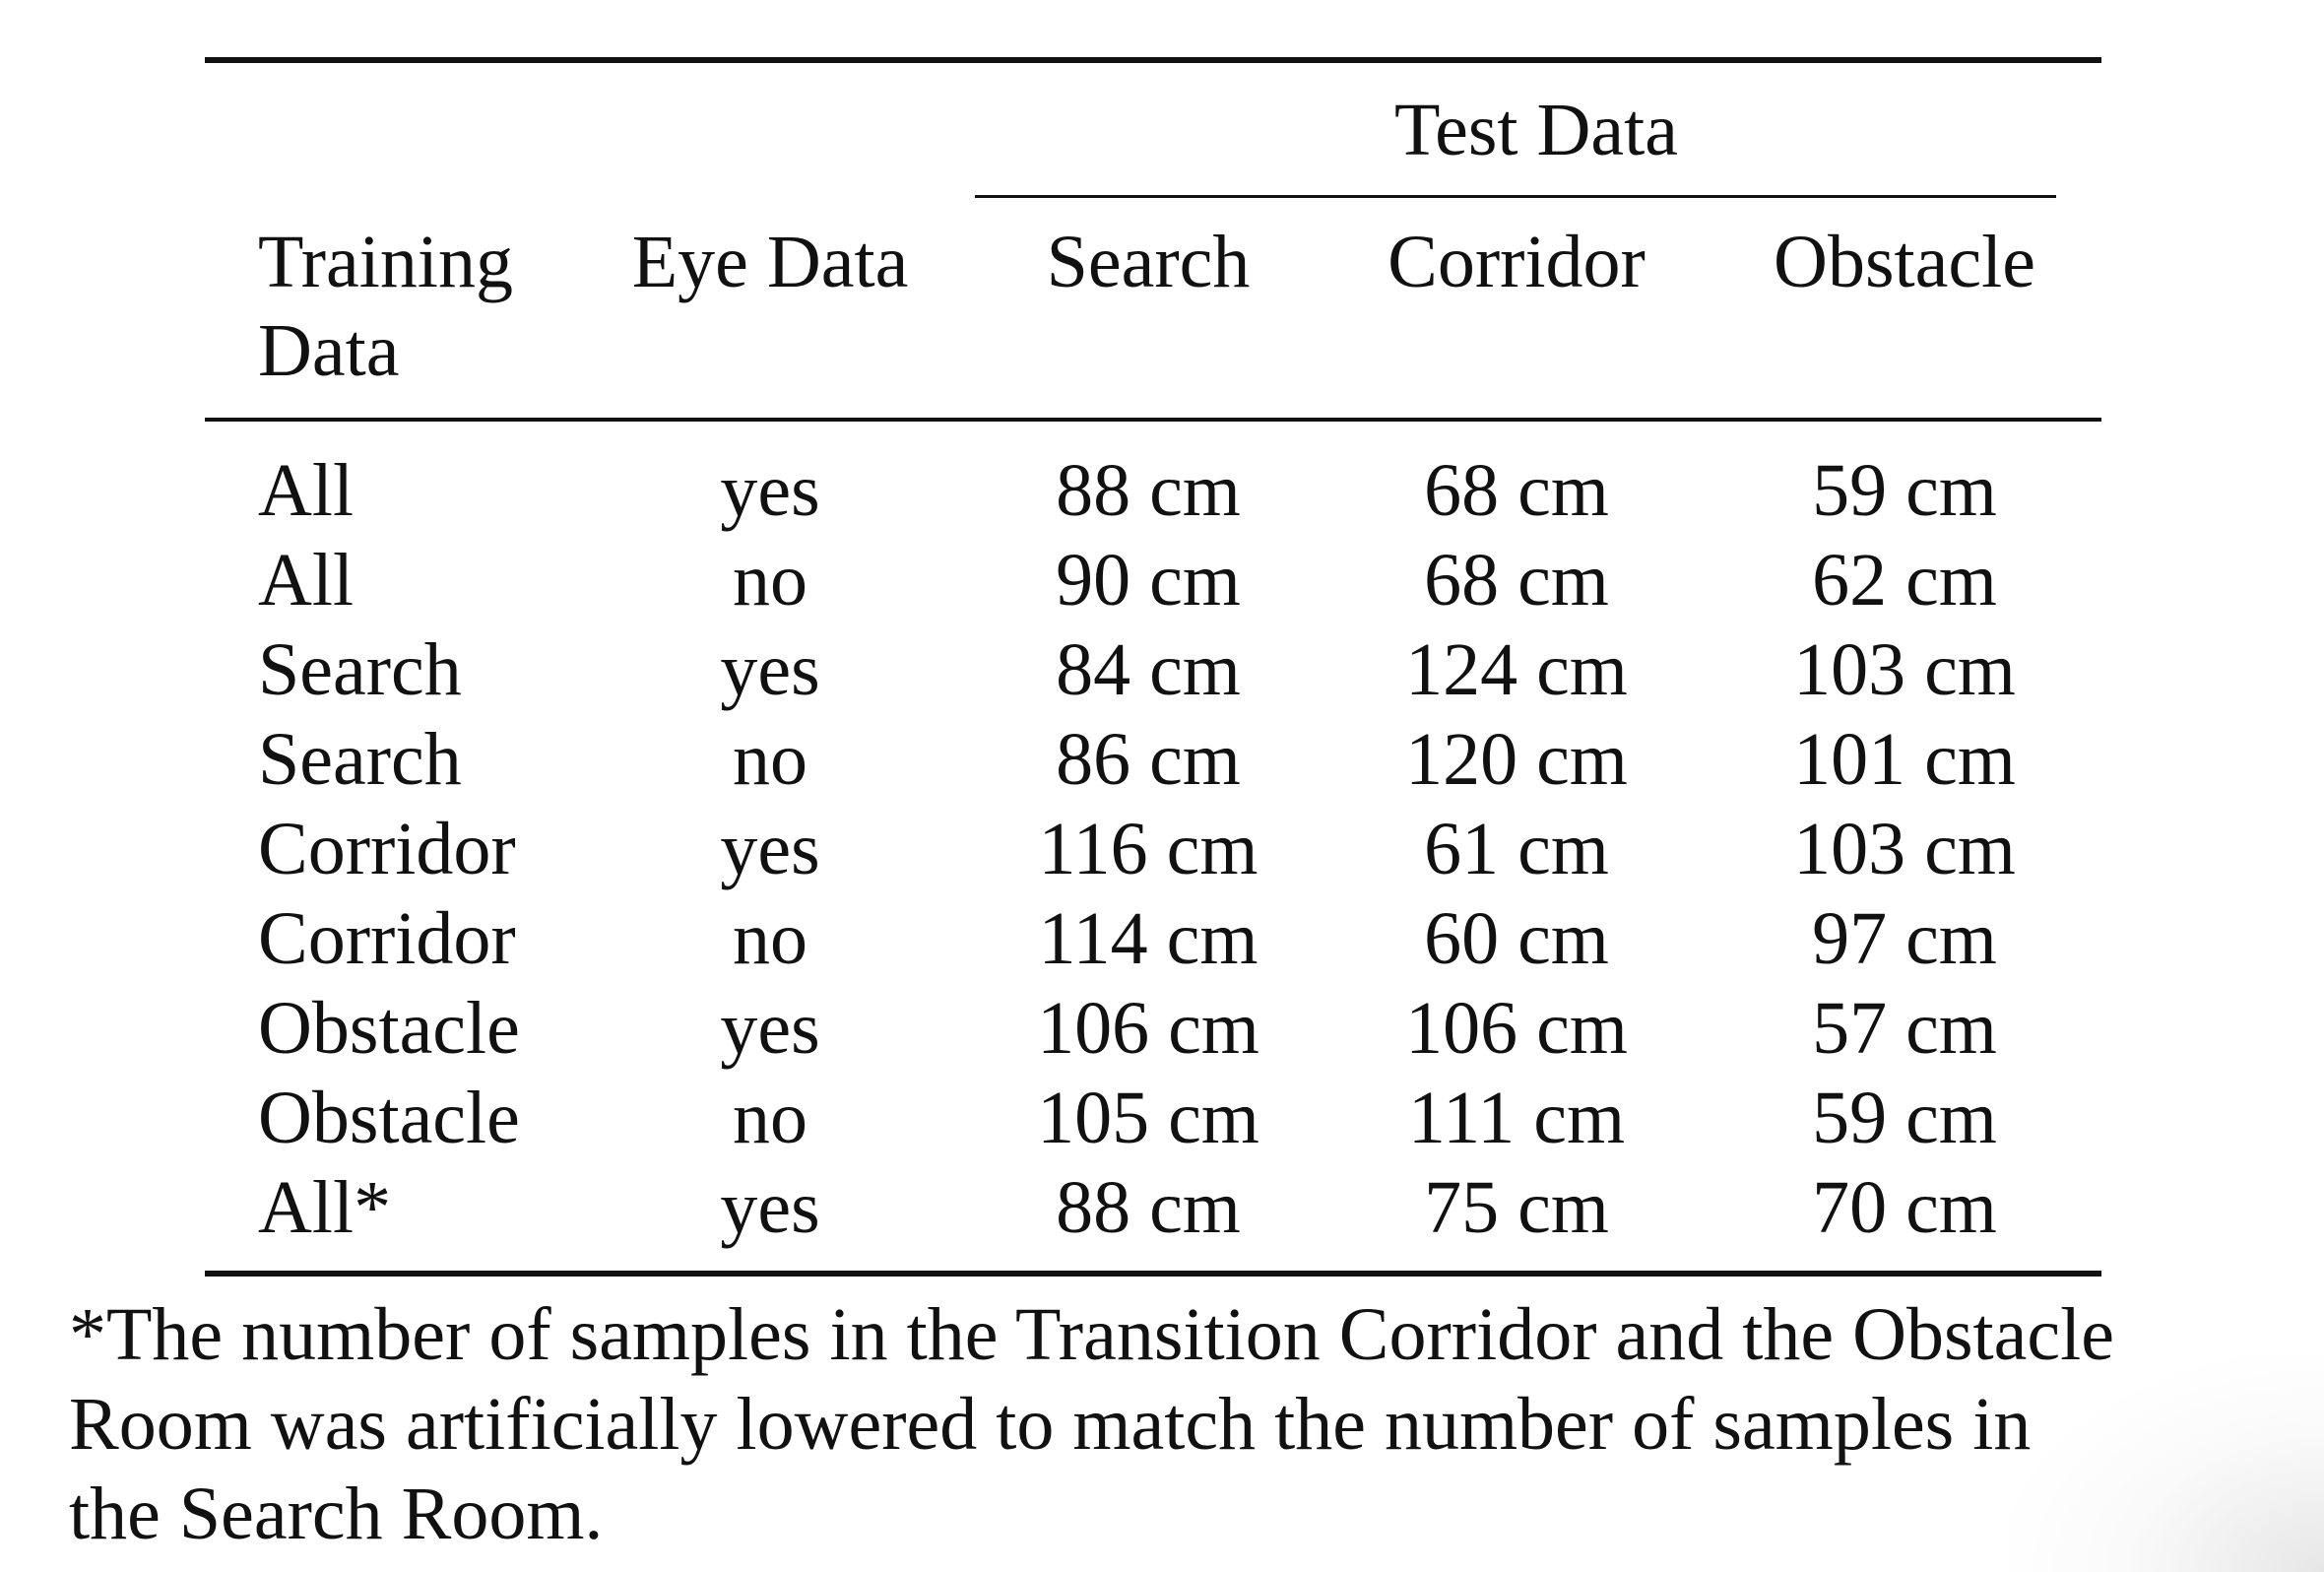  Describe the element at coordinates (1905, 759) in the screenshot. I see `cell-obstacle: 101 cm` at that location.